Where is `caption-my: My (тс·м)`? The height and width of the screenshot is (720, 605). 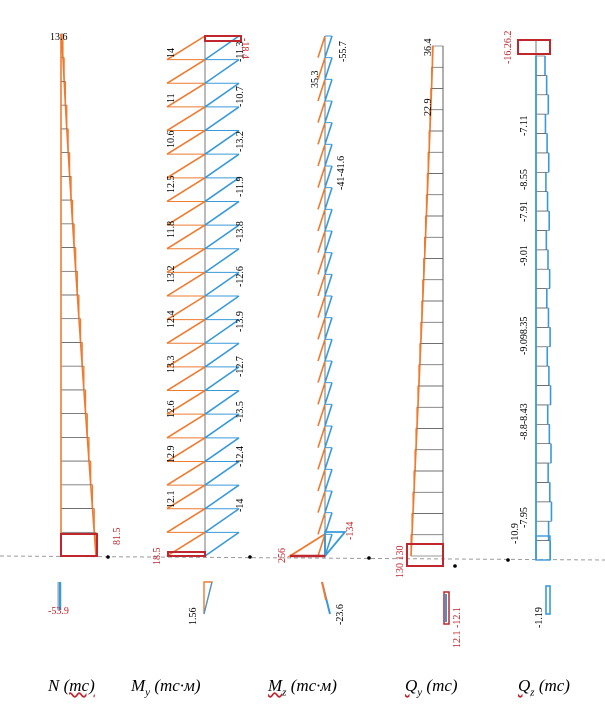 caption-my: My (тс·м) is located at coordinates (166, 687).